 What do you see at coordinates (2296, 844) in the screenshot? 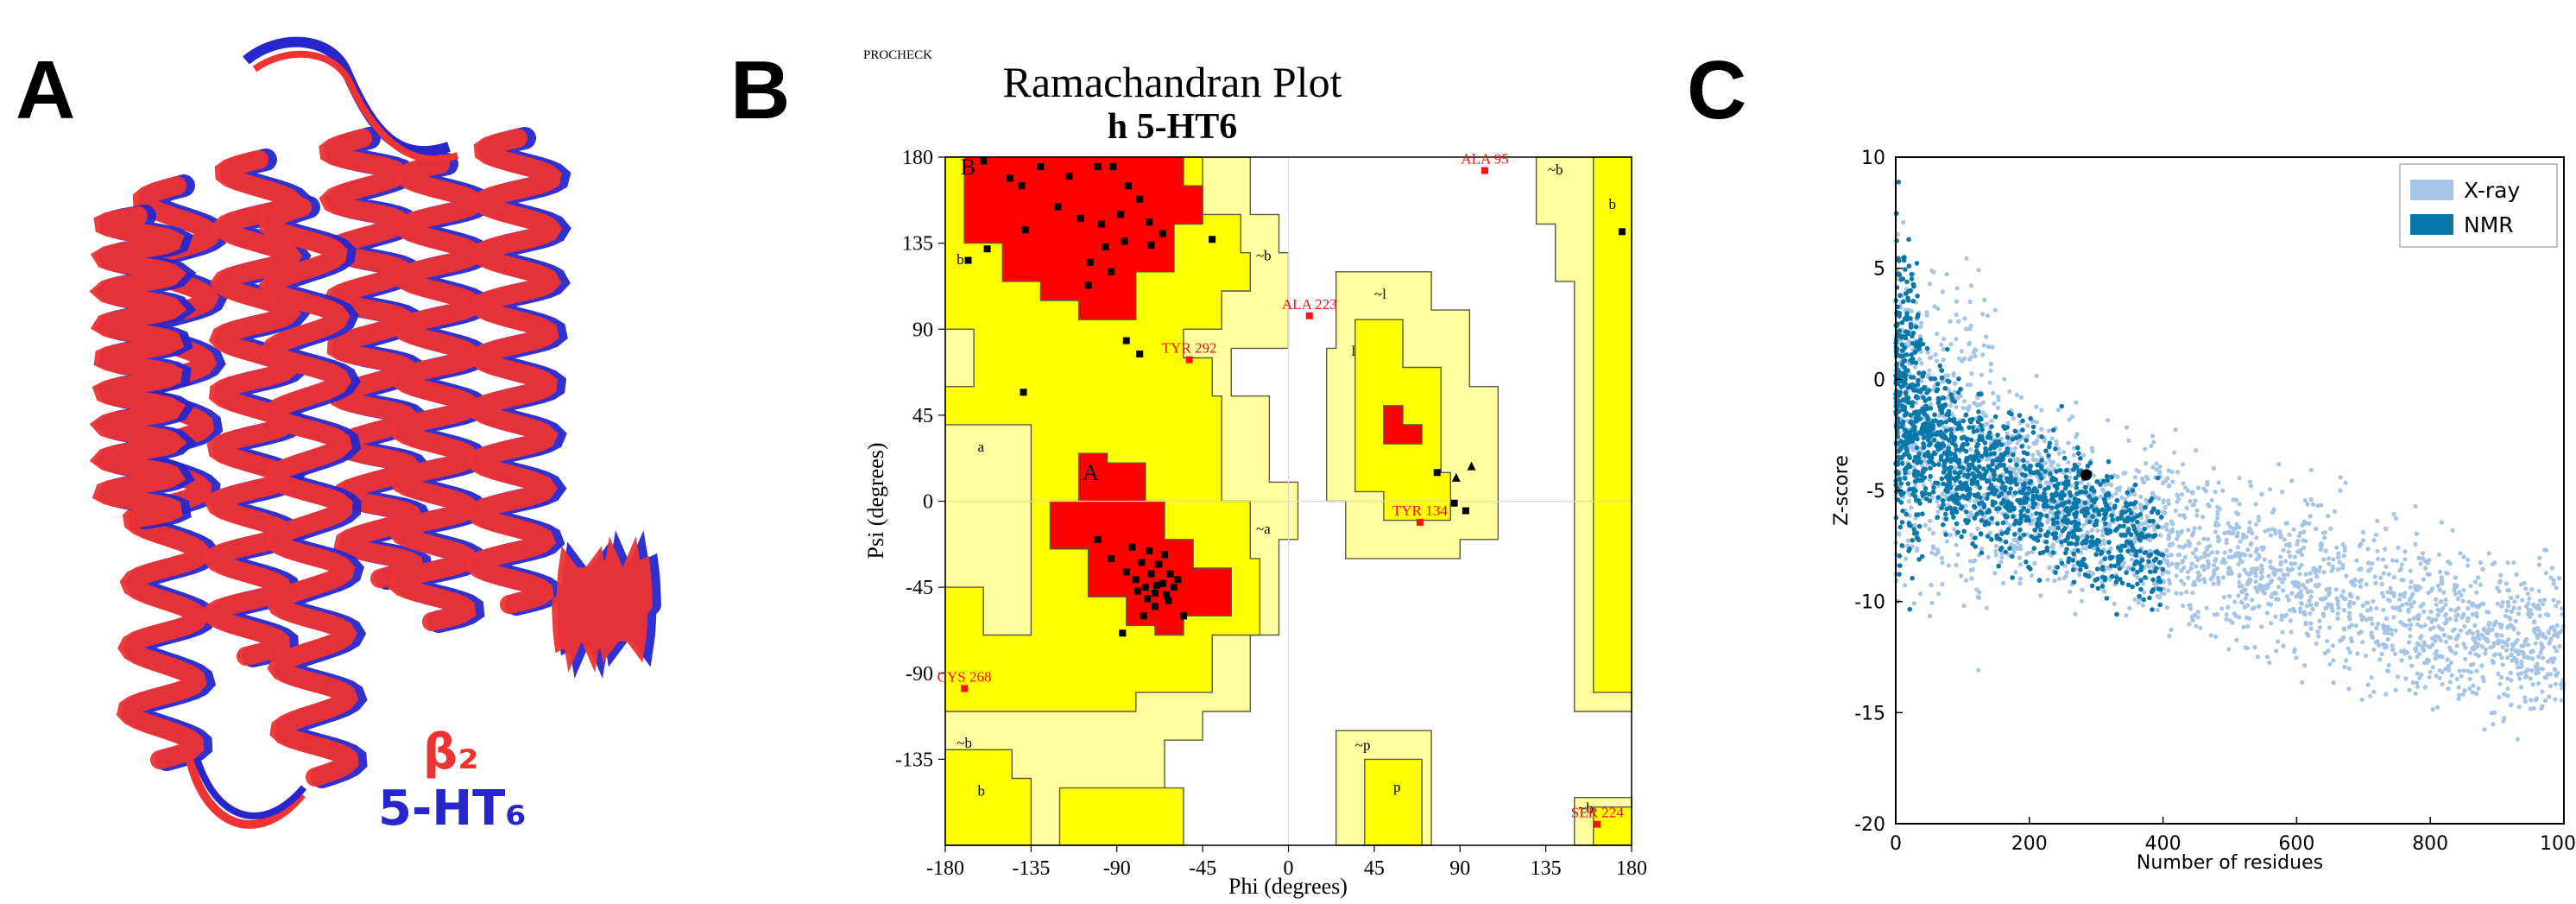
I see `x-tick-label: 600` at bounding box center [2296, 844].